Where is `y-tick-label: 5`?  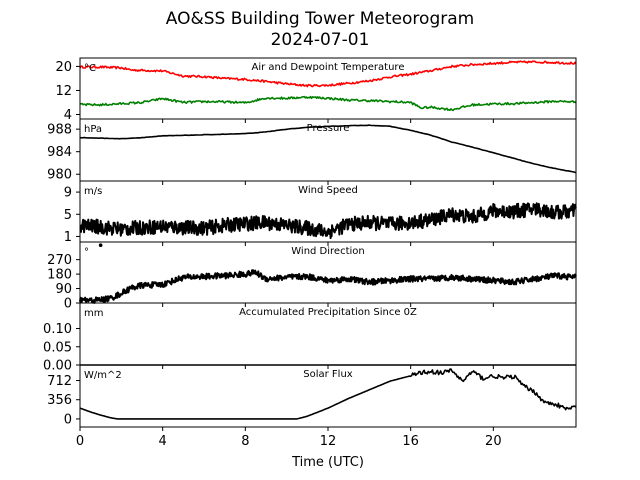
y-tick-label: 5 is located at coordinates (68, 215).